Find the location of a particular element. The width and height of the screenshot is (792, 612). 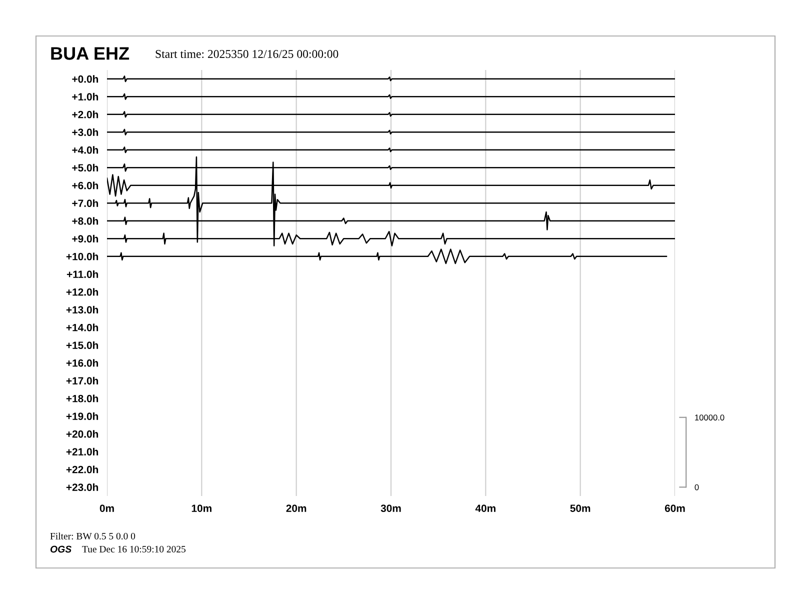

y-tick-label: +4.0h is located at coordinates (85, 150).